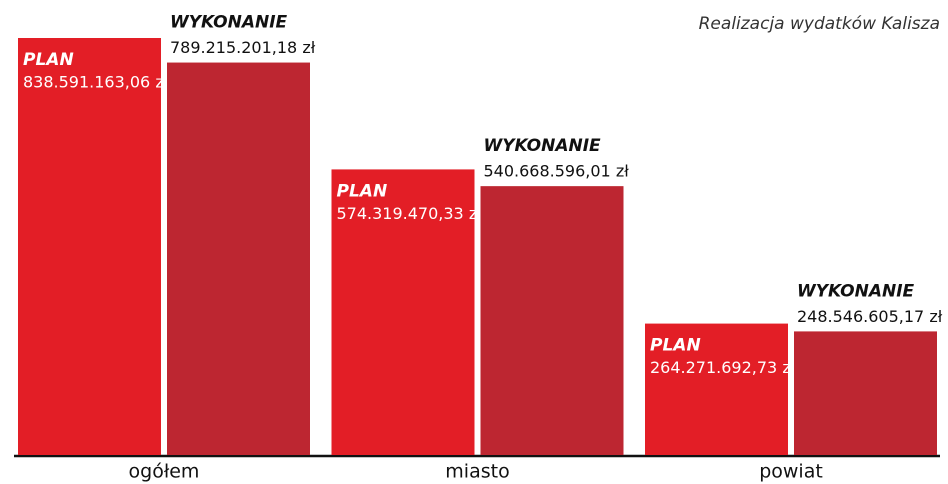 This screenshot has height=484, width=948. Describe the element at coordinates (819, 24) in the screenshot. I see `chart-title: Realizacja wydatków Kalisza` at that location.